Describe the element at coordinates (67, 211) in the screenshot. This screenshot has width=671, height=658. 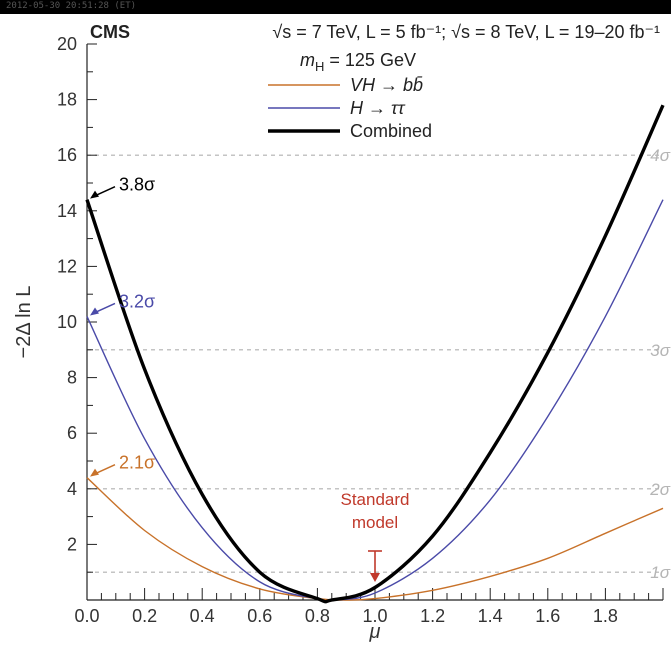
I see `y-tick-label: 14` at that location.